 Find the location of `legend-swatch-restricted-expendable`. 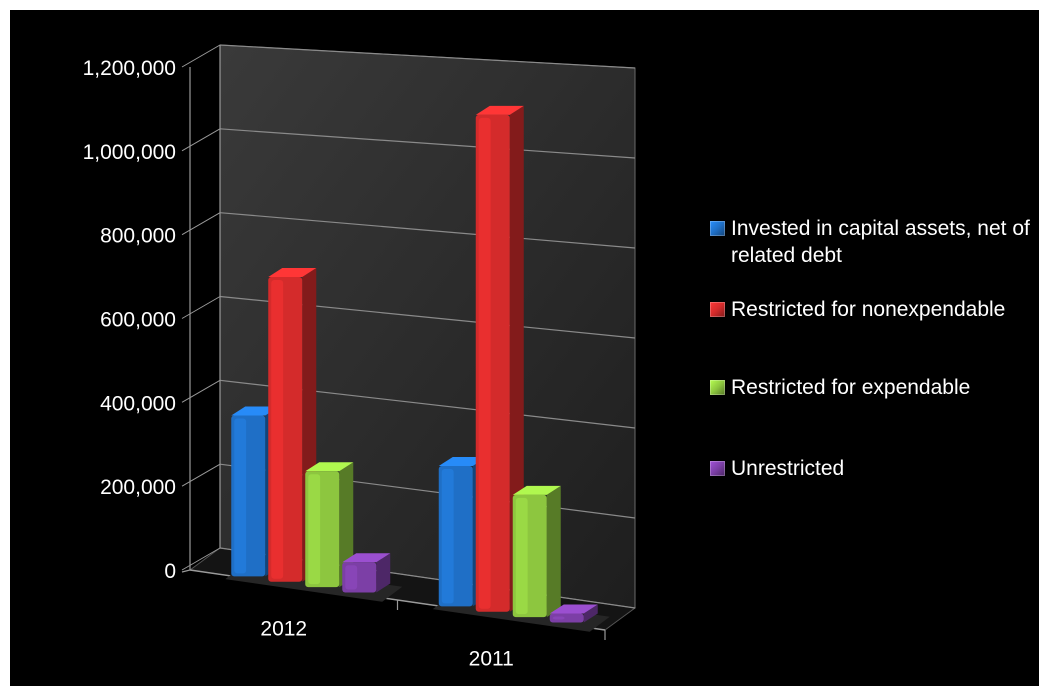

legend-swatch-restricted-expendable is located at coordinates (717, 387).